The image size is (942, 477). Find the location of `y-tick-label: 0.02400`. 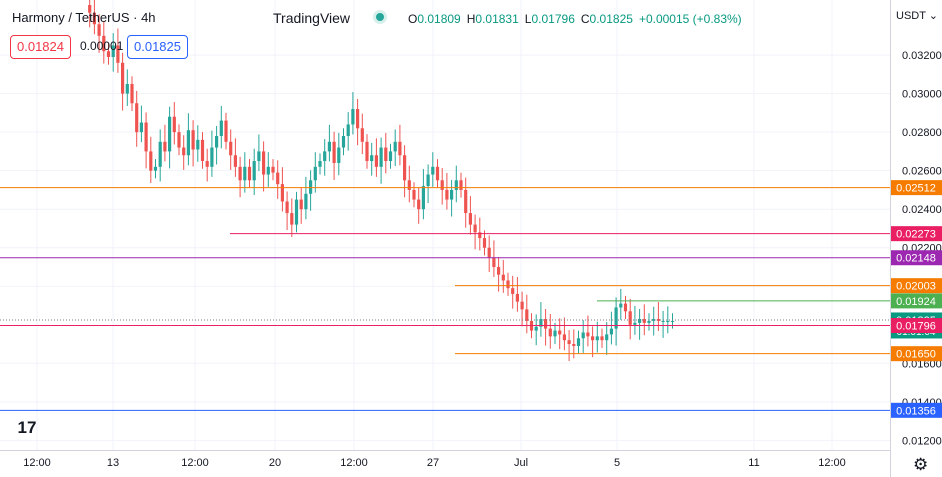

y-tick-label: 0.02400 is located at coordinates (922, 210).